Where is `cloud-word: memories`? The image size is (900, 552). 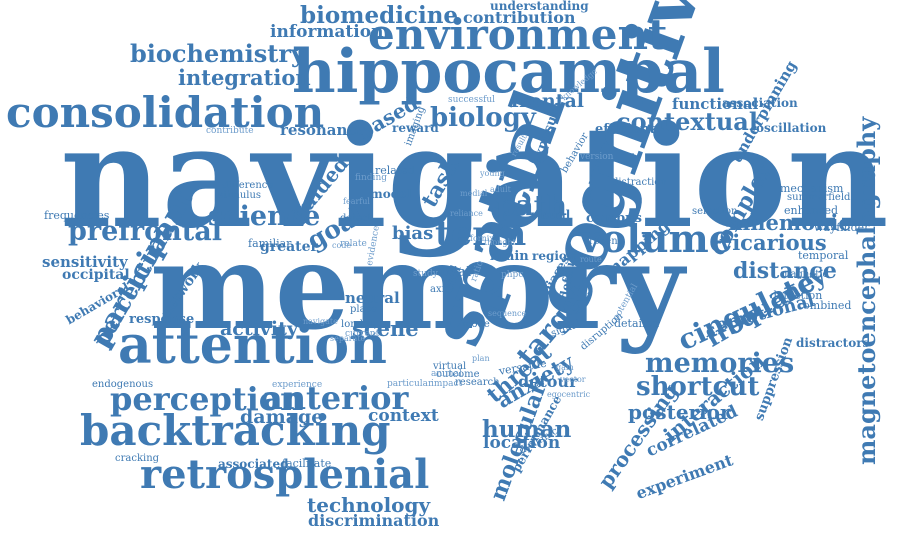
cloud-word: memories is located at coordinates (720, 363).